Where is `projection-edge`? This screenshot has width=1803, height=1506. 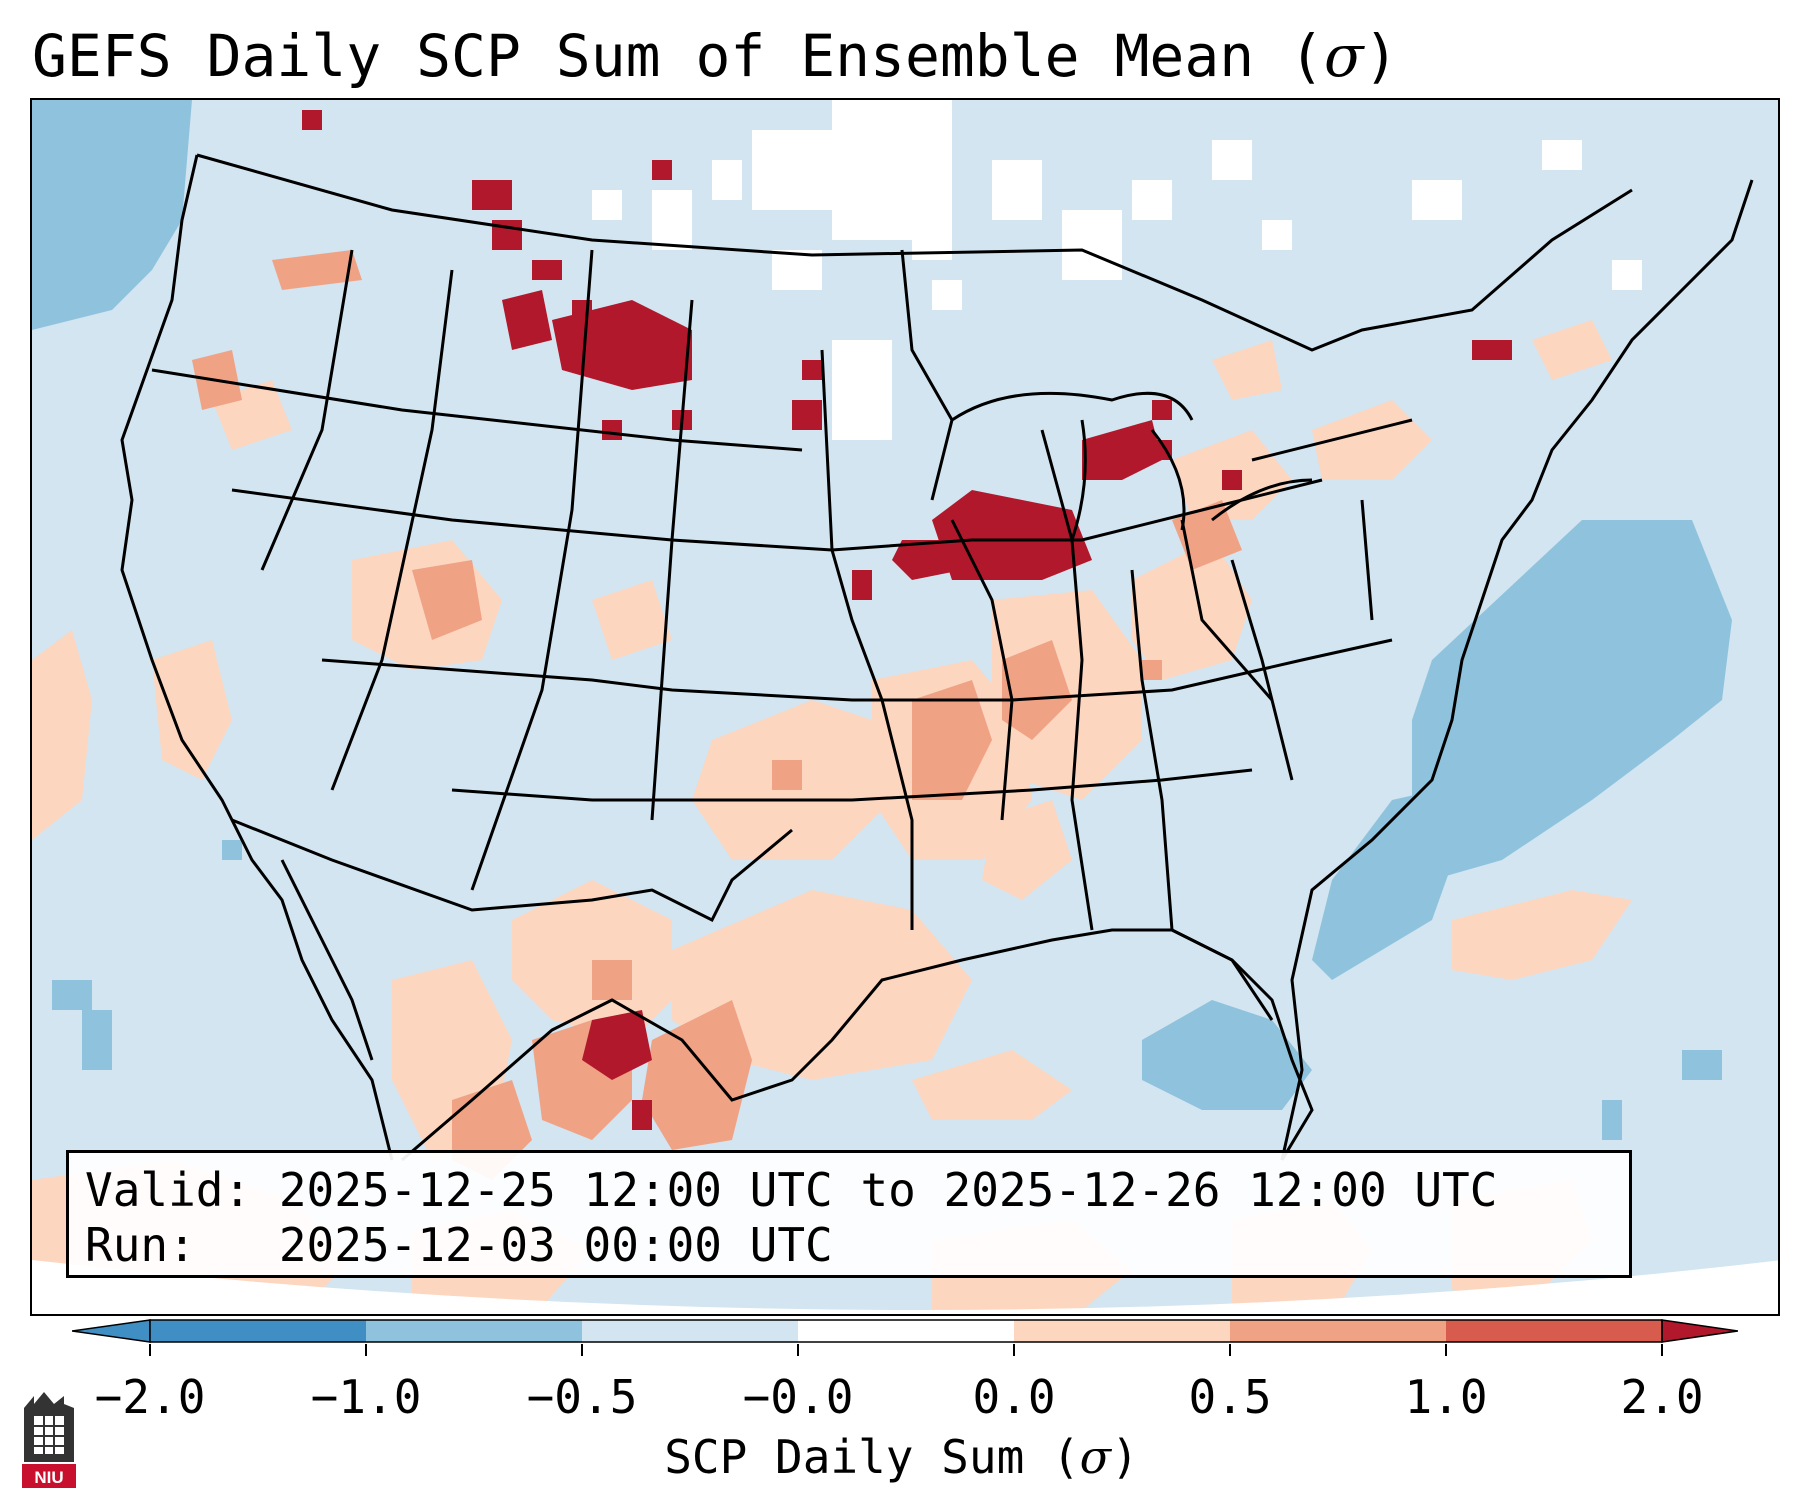 projection-edge is located at coordinates (905, 1287).